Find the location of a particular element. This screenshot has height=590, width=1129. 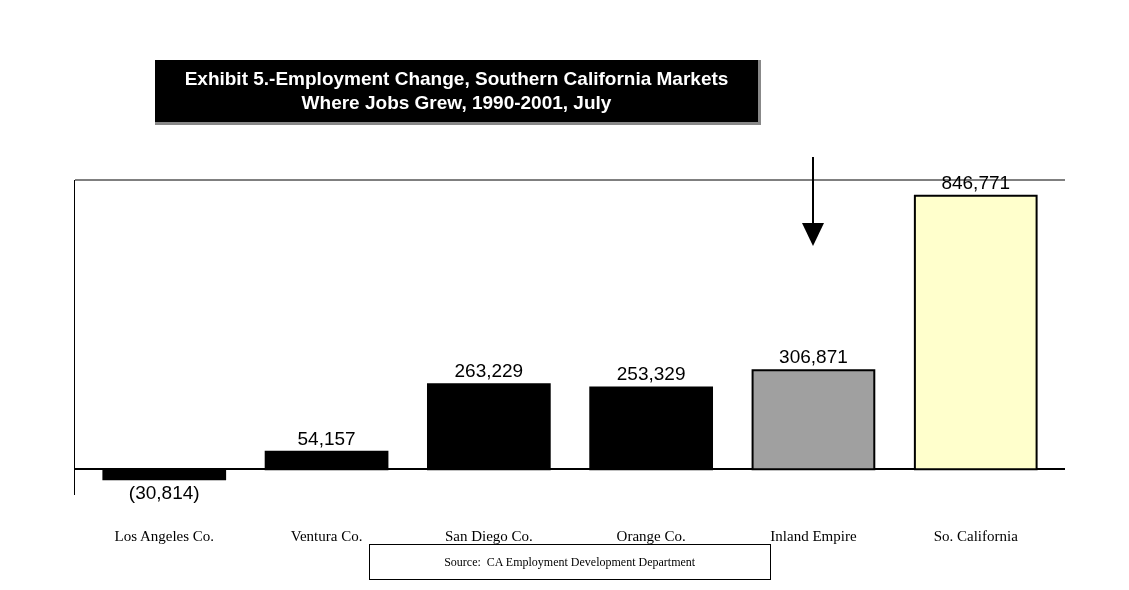

x-tick-label: Orange Co. is located at coordinates (651, 536).